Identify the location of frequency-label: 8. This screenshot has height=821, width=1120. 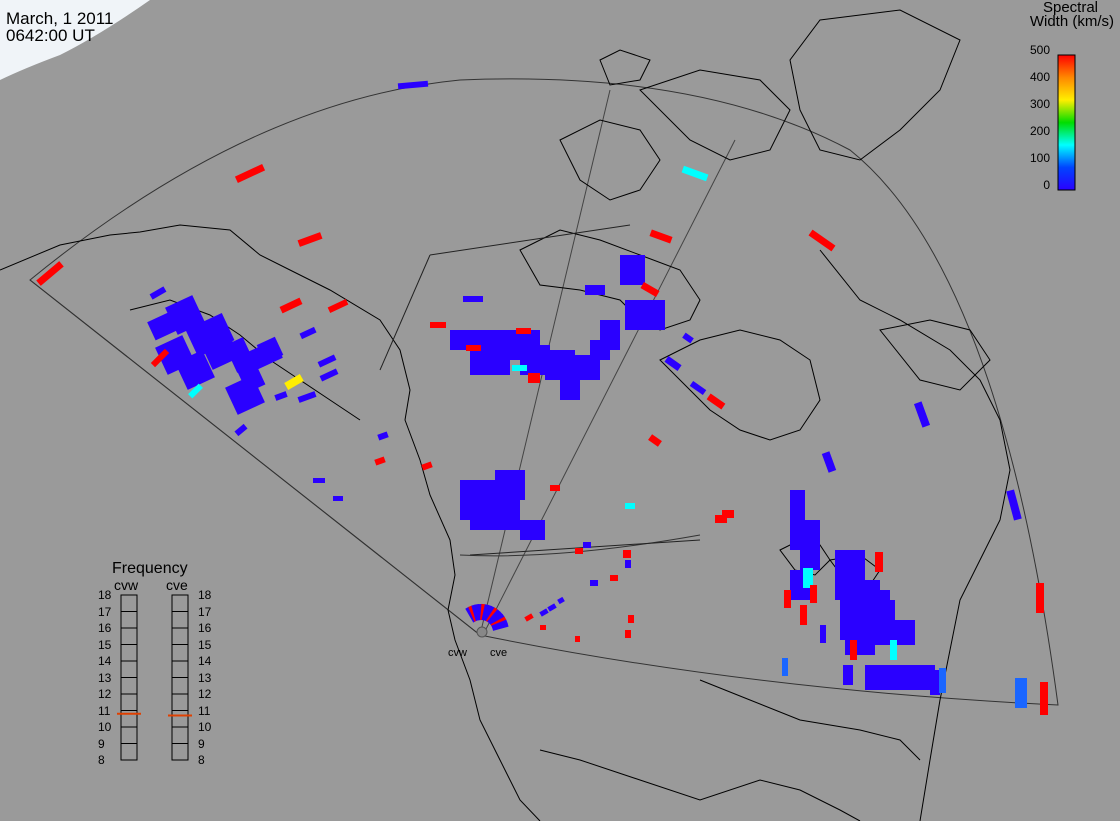
(201, 760).